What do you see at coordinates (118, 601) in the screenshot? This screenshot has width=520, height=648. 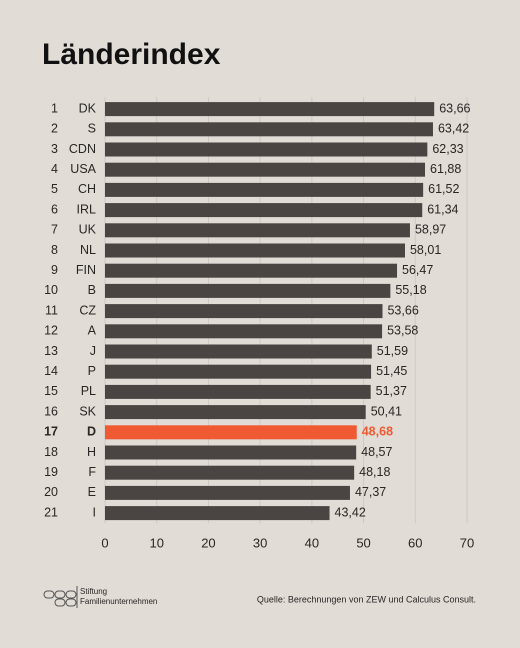 I see `logo-text: Familienunternehmen` at bounding box center [118, 601].